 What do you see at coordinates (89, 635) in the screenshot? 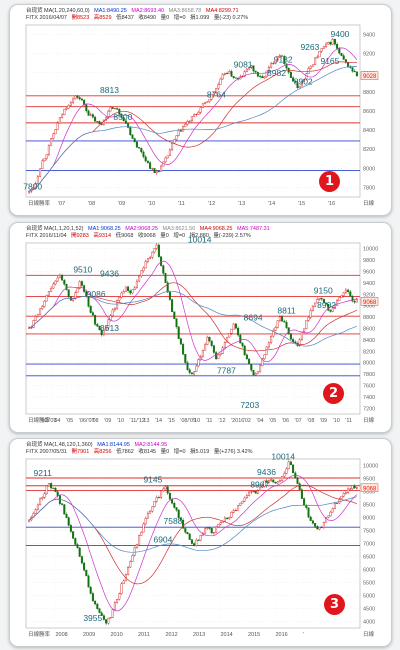
I see `x-tick-label: 2009` at bounding box center [89, 635].